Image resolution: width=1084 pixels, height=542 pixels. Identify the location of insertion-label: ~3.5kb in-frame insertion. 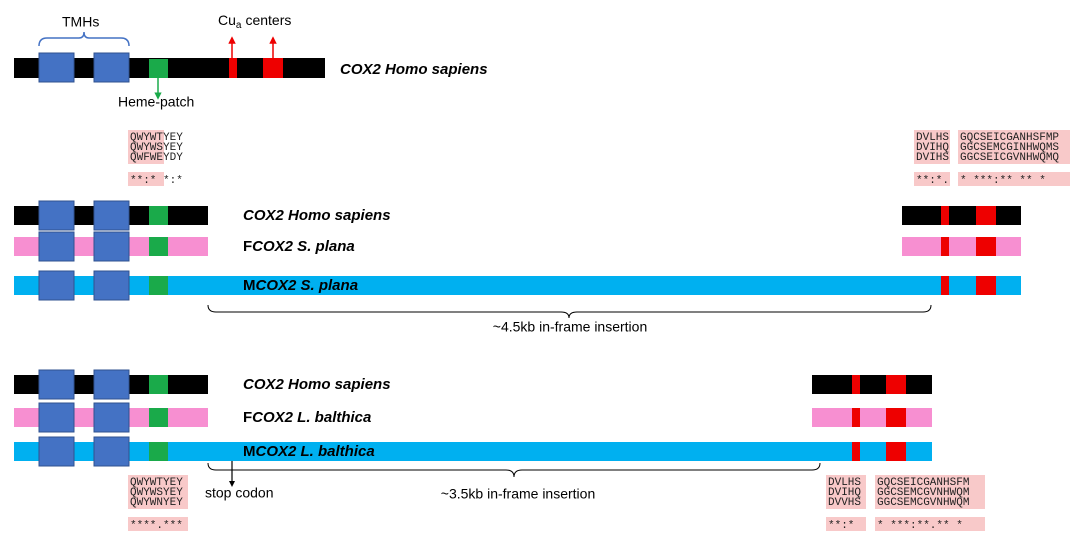
(518, 494).